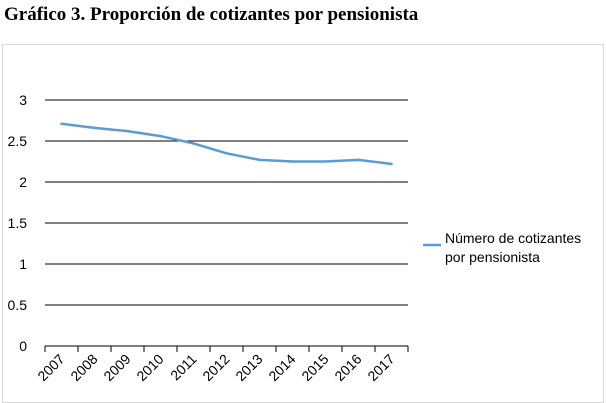  I want to click on x-tick-label: 2016, so click(347, 367).